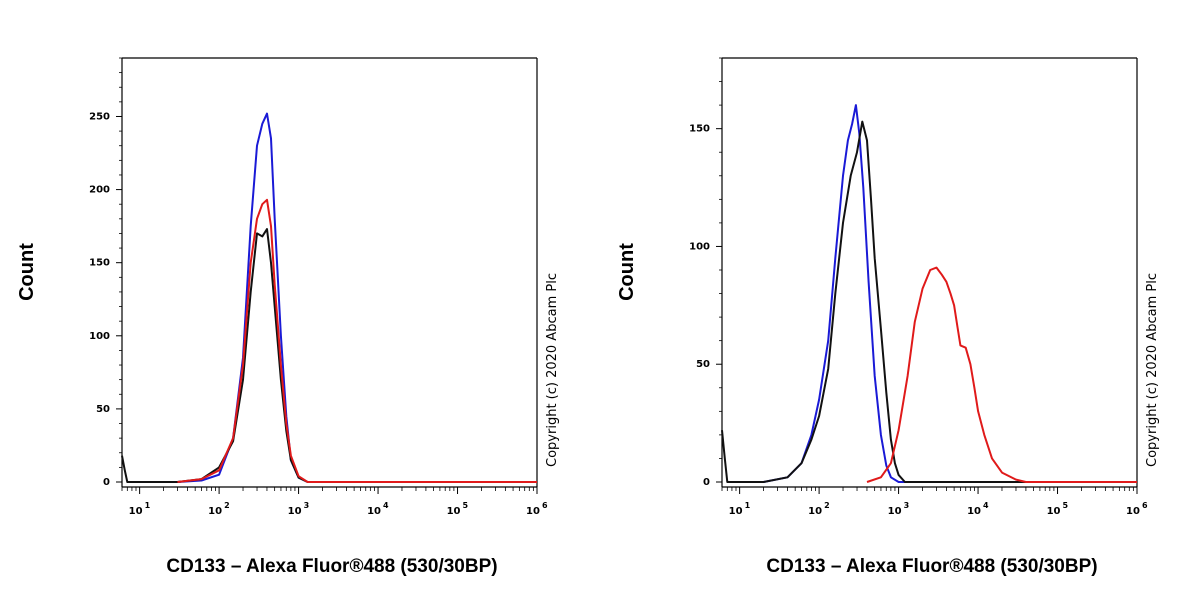  I want to click on y-tick-label: 250, so click(99, 116).